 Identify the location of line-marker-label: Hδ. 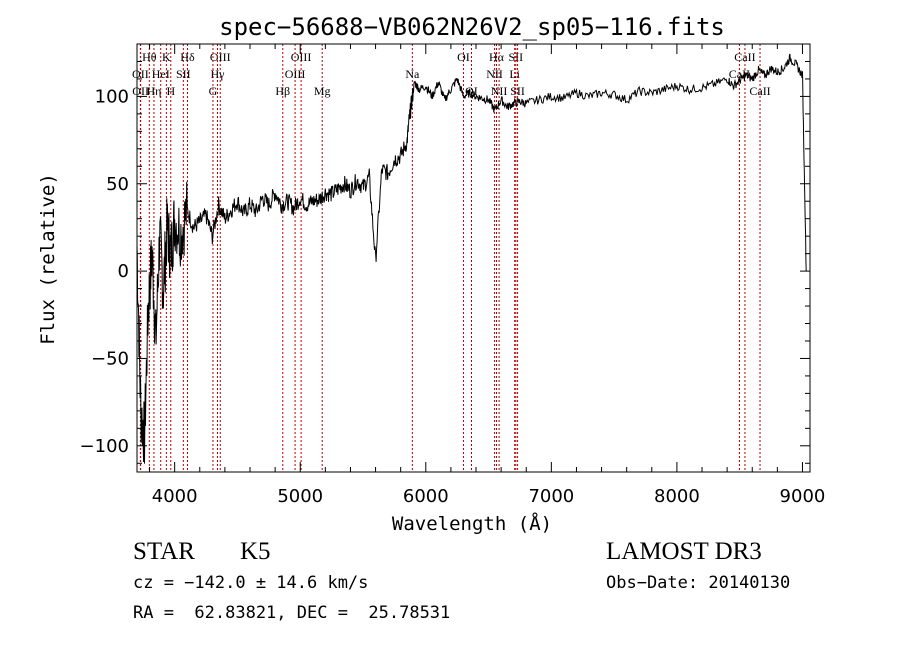
(187, 57).